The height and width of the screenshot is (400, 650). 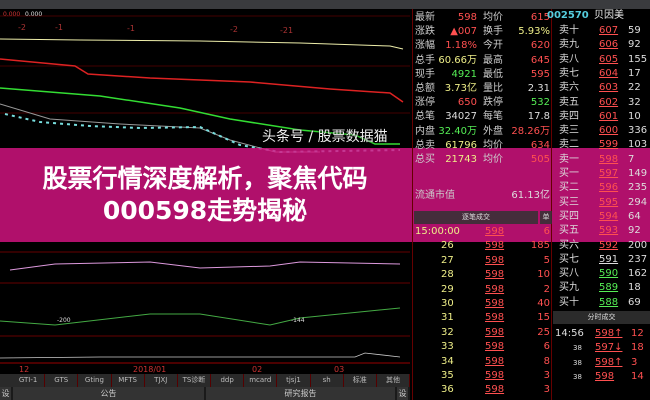 What do you see at coordinates (360, 380) in the screenshot?
I see `indicator-tab: 标准` at bounding box center [360, 380].